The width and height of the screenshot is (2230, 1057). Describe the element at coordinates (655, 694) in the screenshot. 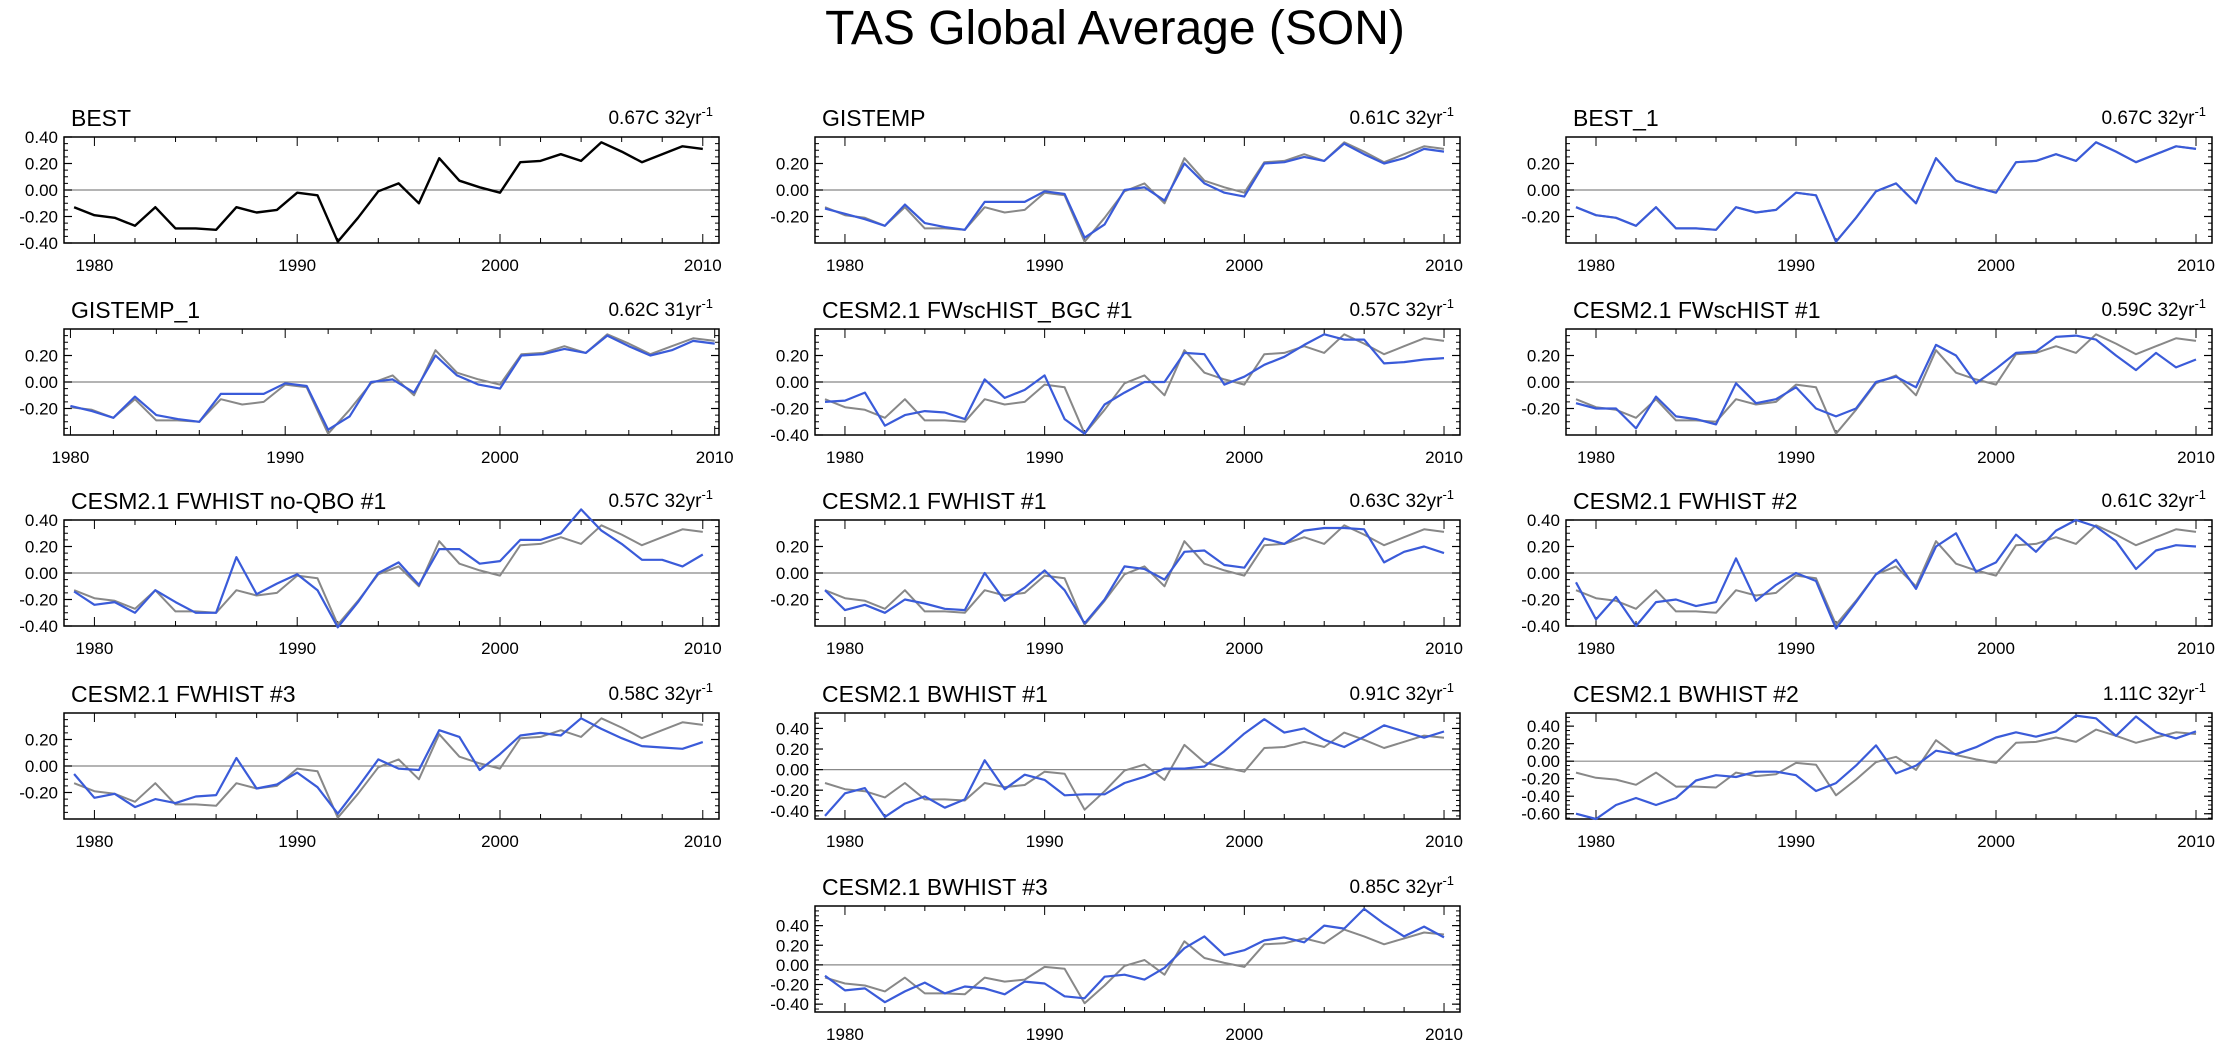

I see `trend-value: 0.58C 32yr` at that location.